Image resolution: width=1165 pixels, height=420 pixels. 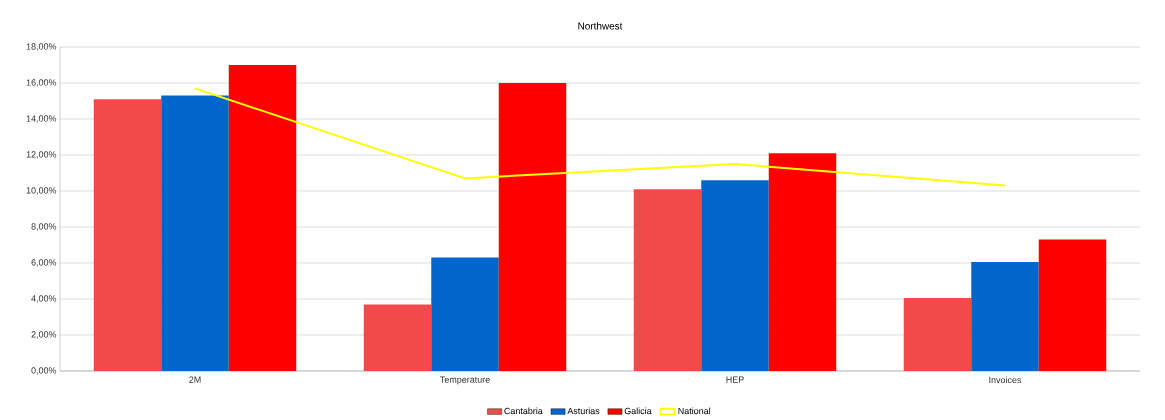 I want to click on x-tick-label: 2M, so click(x=195, y=379).